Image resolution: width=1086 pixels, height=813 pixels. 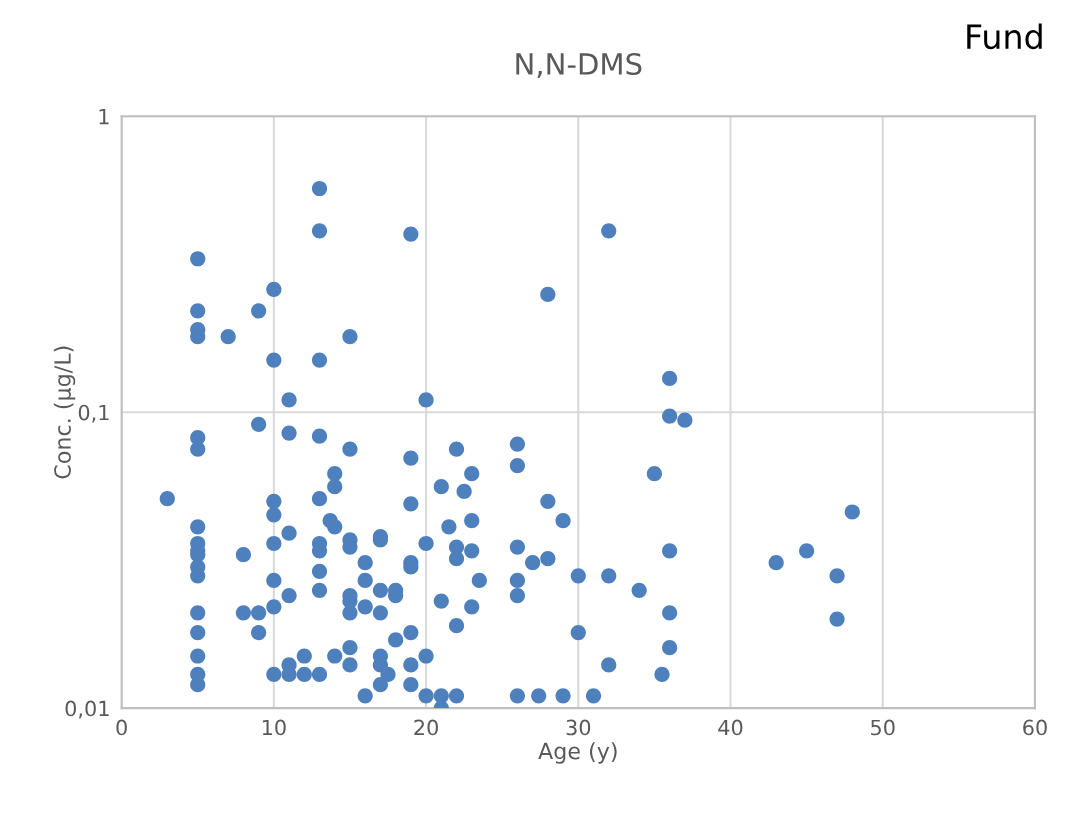 I want to click on x-tick-label: 0, so click(x=121, y=727).